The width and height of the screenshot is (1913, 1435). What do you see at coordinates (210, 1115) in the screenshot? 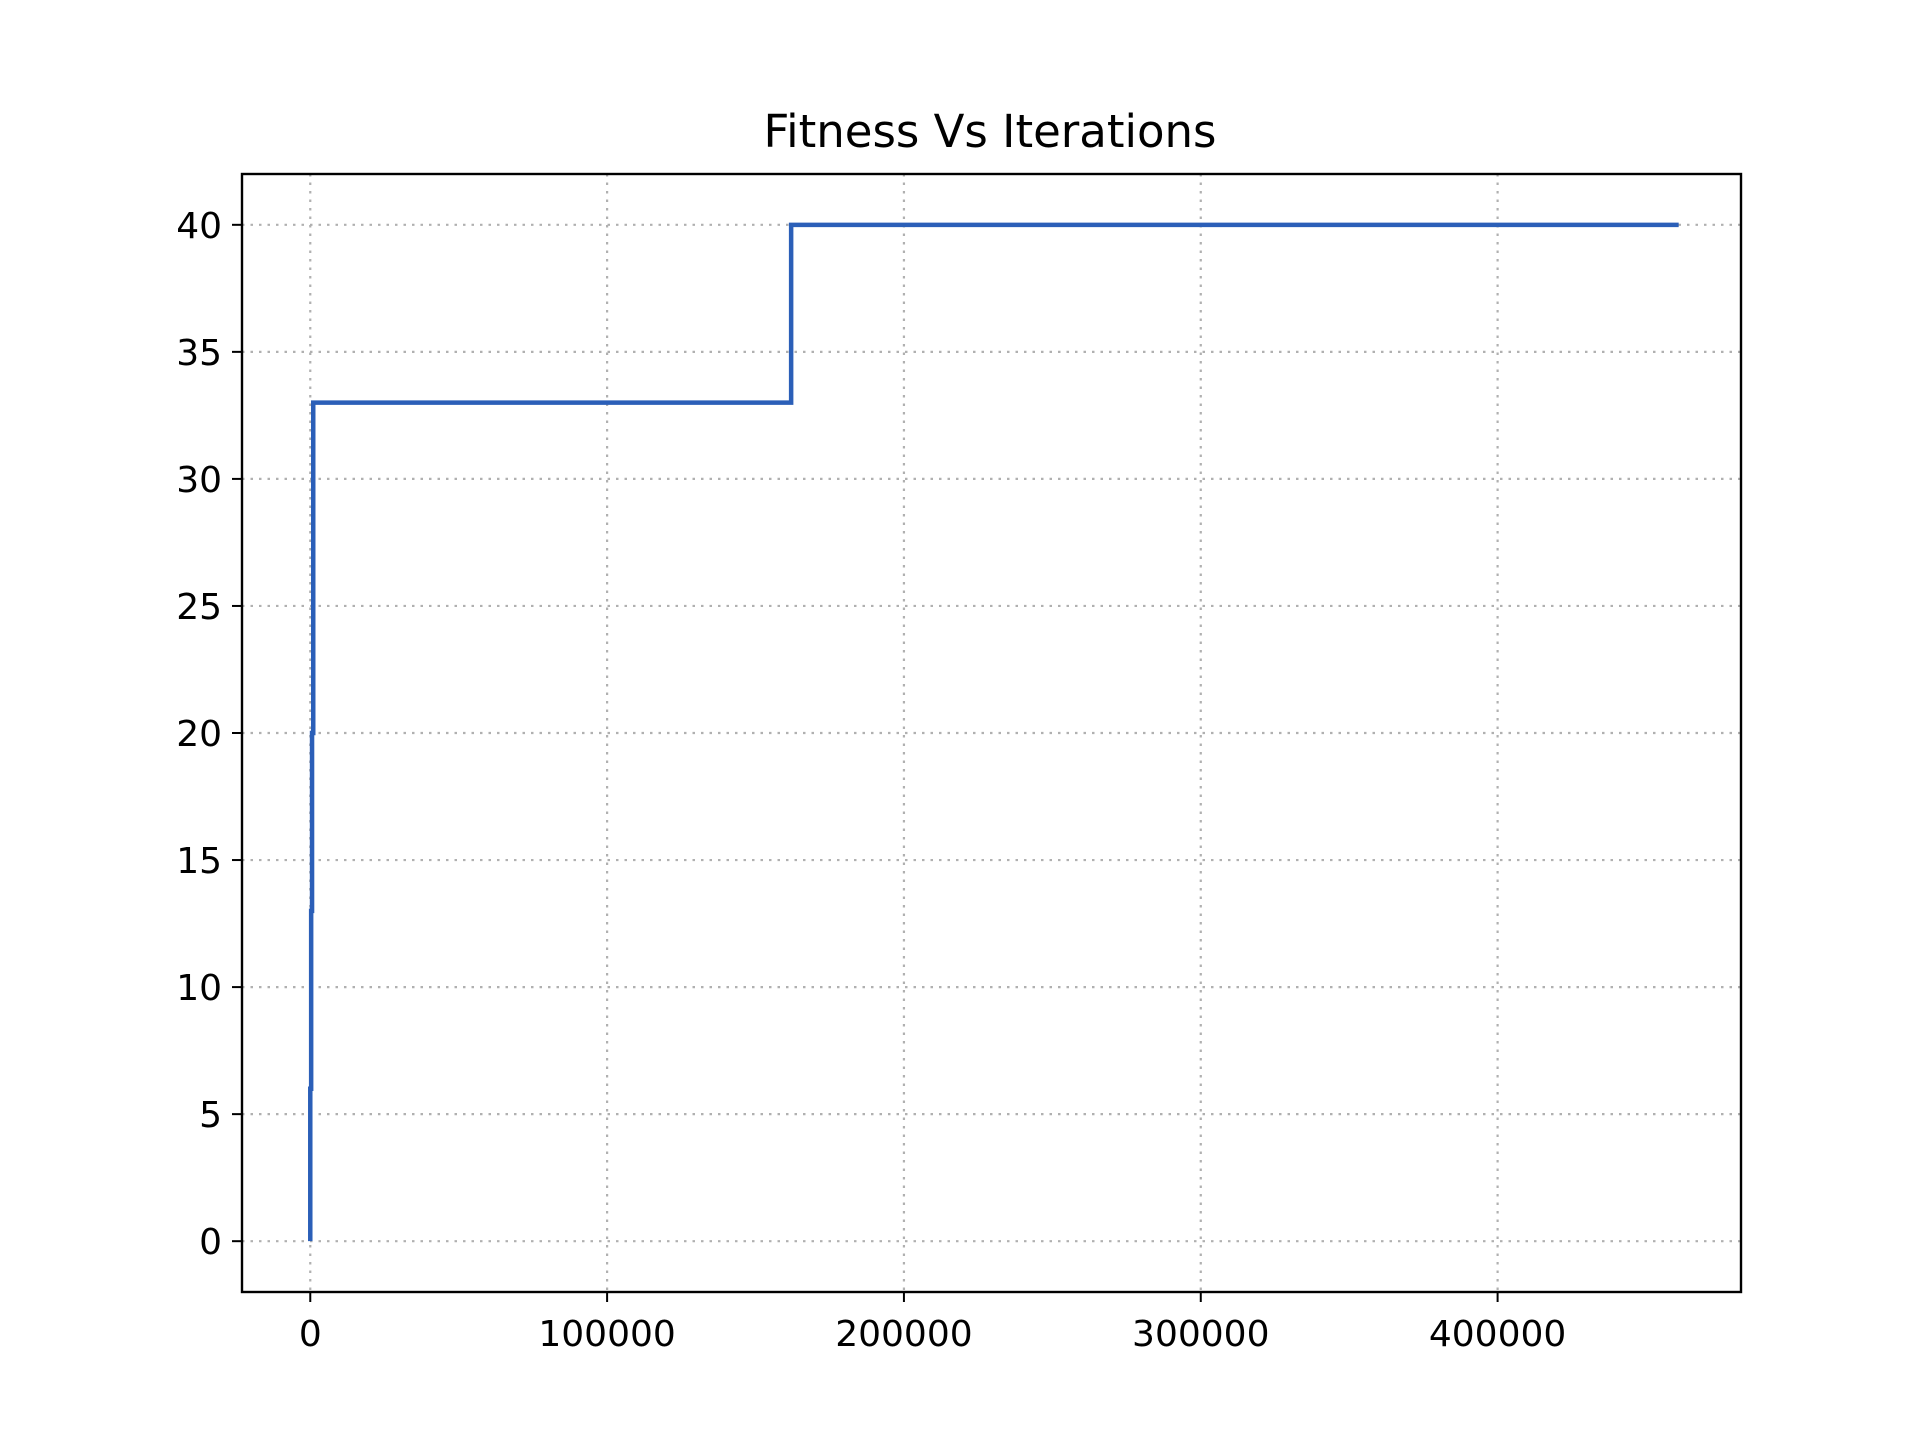
I see `y-tick-label: 5` at bounding box center [210, 1115].